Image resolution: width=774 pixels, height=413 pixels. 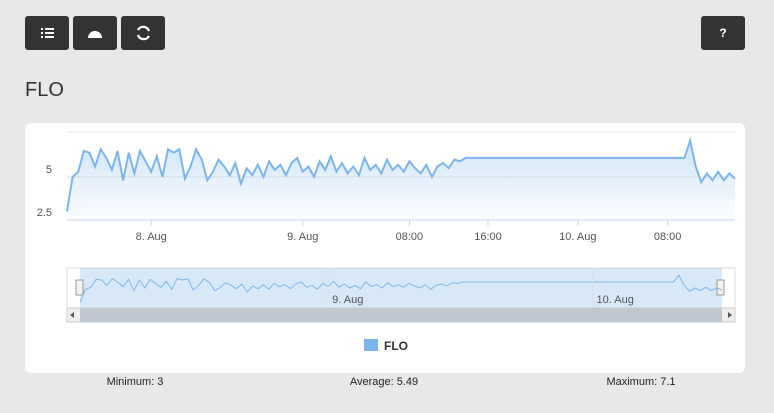 What do you see at coordinates (640, 382) in the screenshot?
I see `stat-maximum: Maximum: 7.1` at bounding box center [640, 382].